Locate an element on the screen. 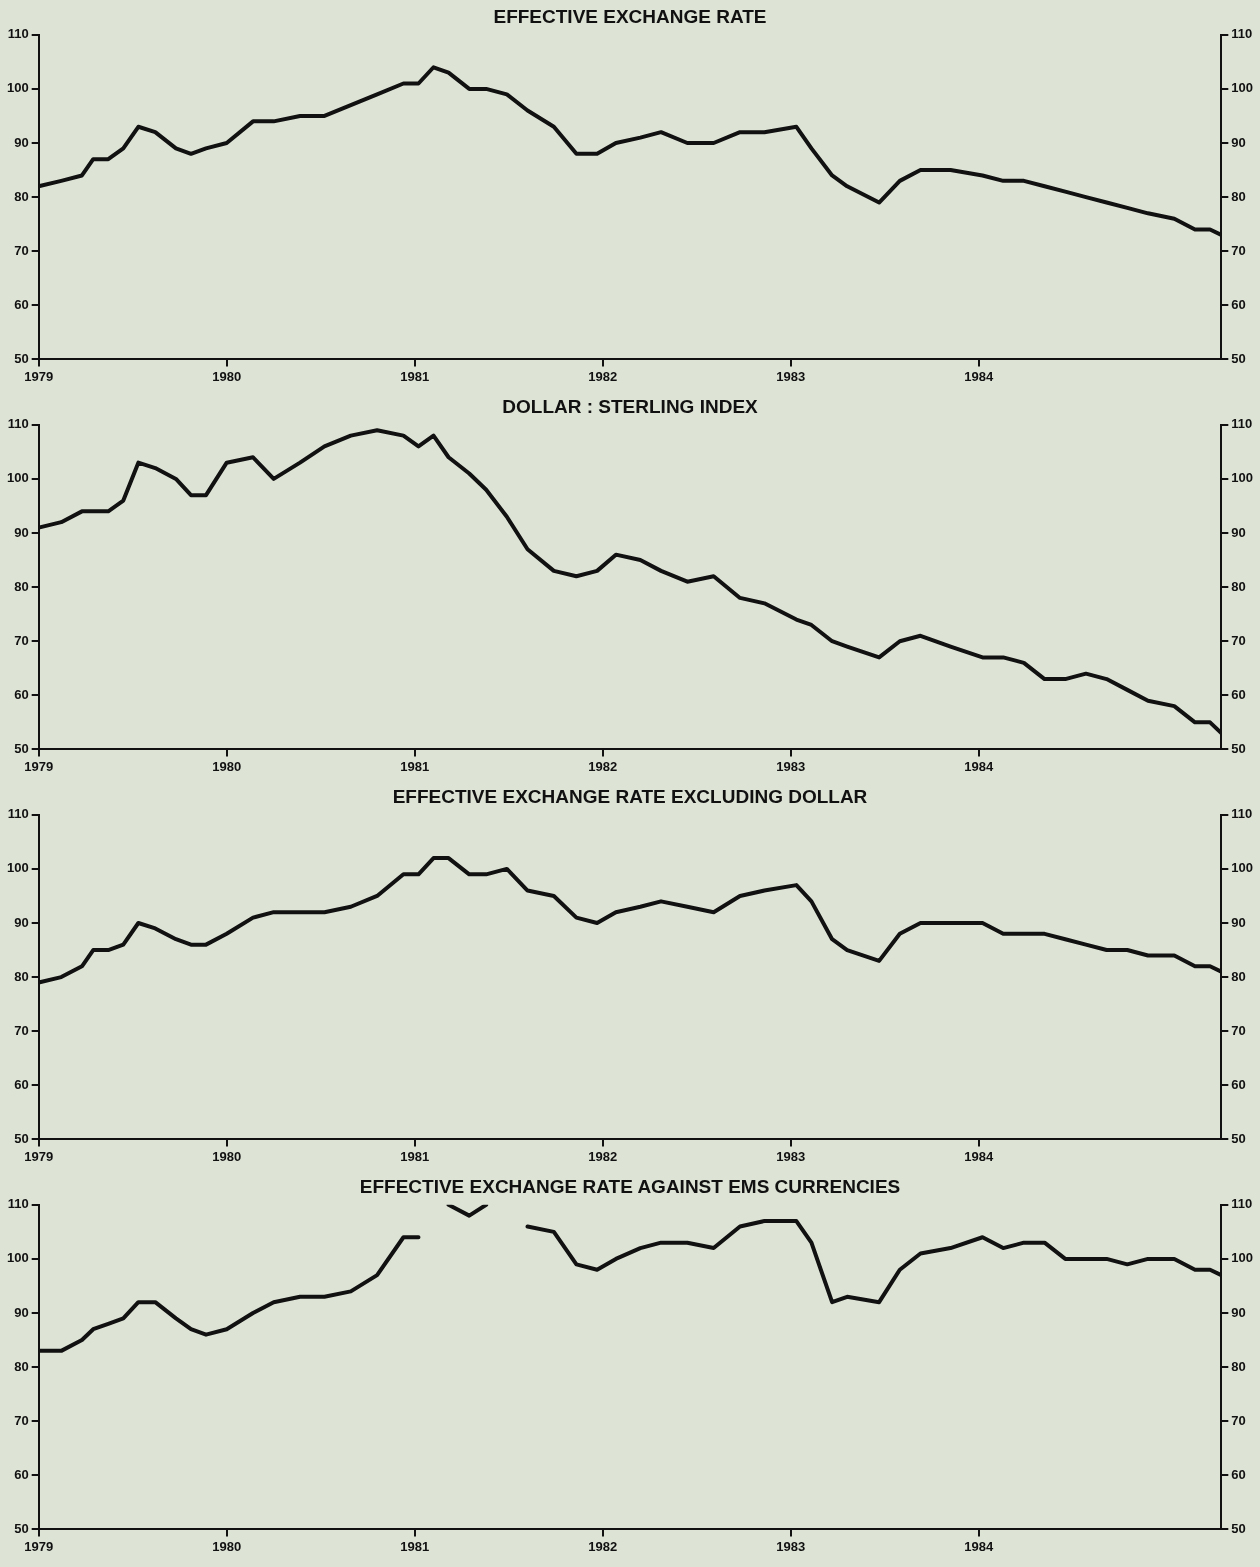 Image resolution: width=1260 pixels, height=1567 pixels. chart-title: DOLLAR : STERLING INDEX is located at coordinates (630, 406).